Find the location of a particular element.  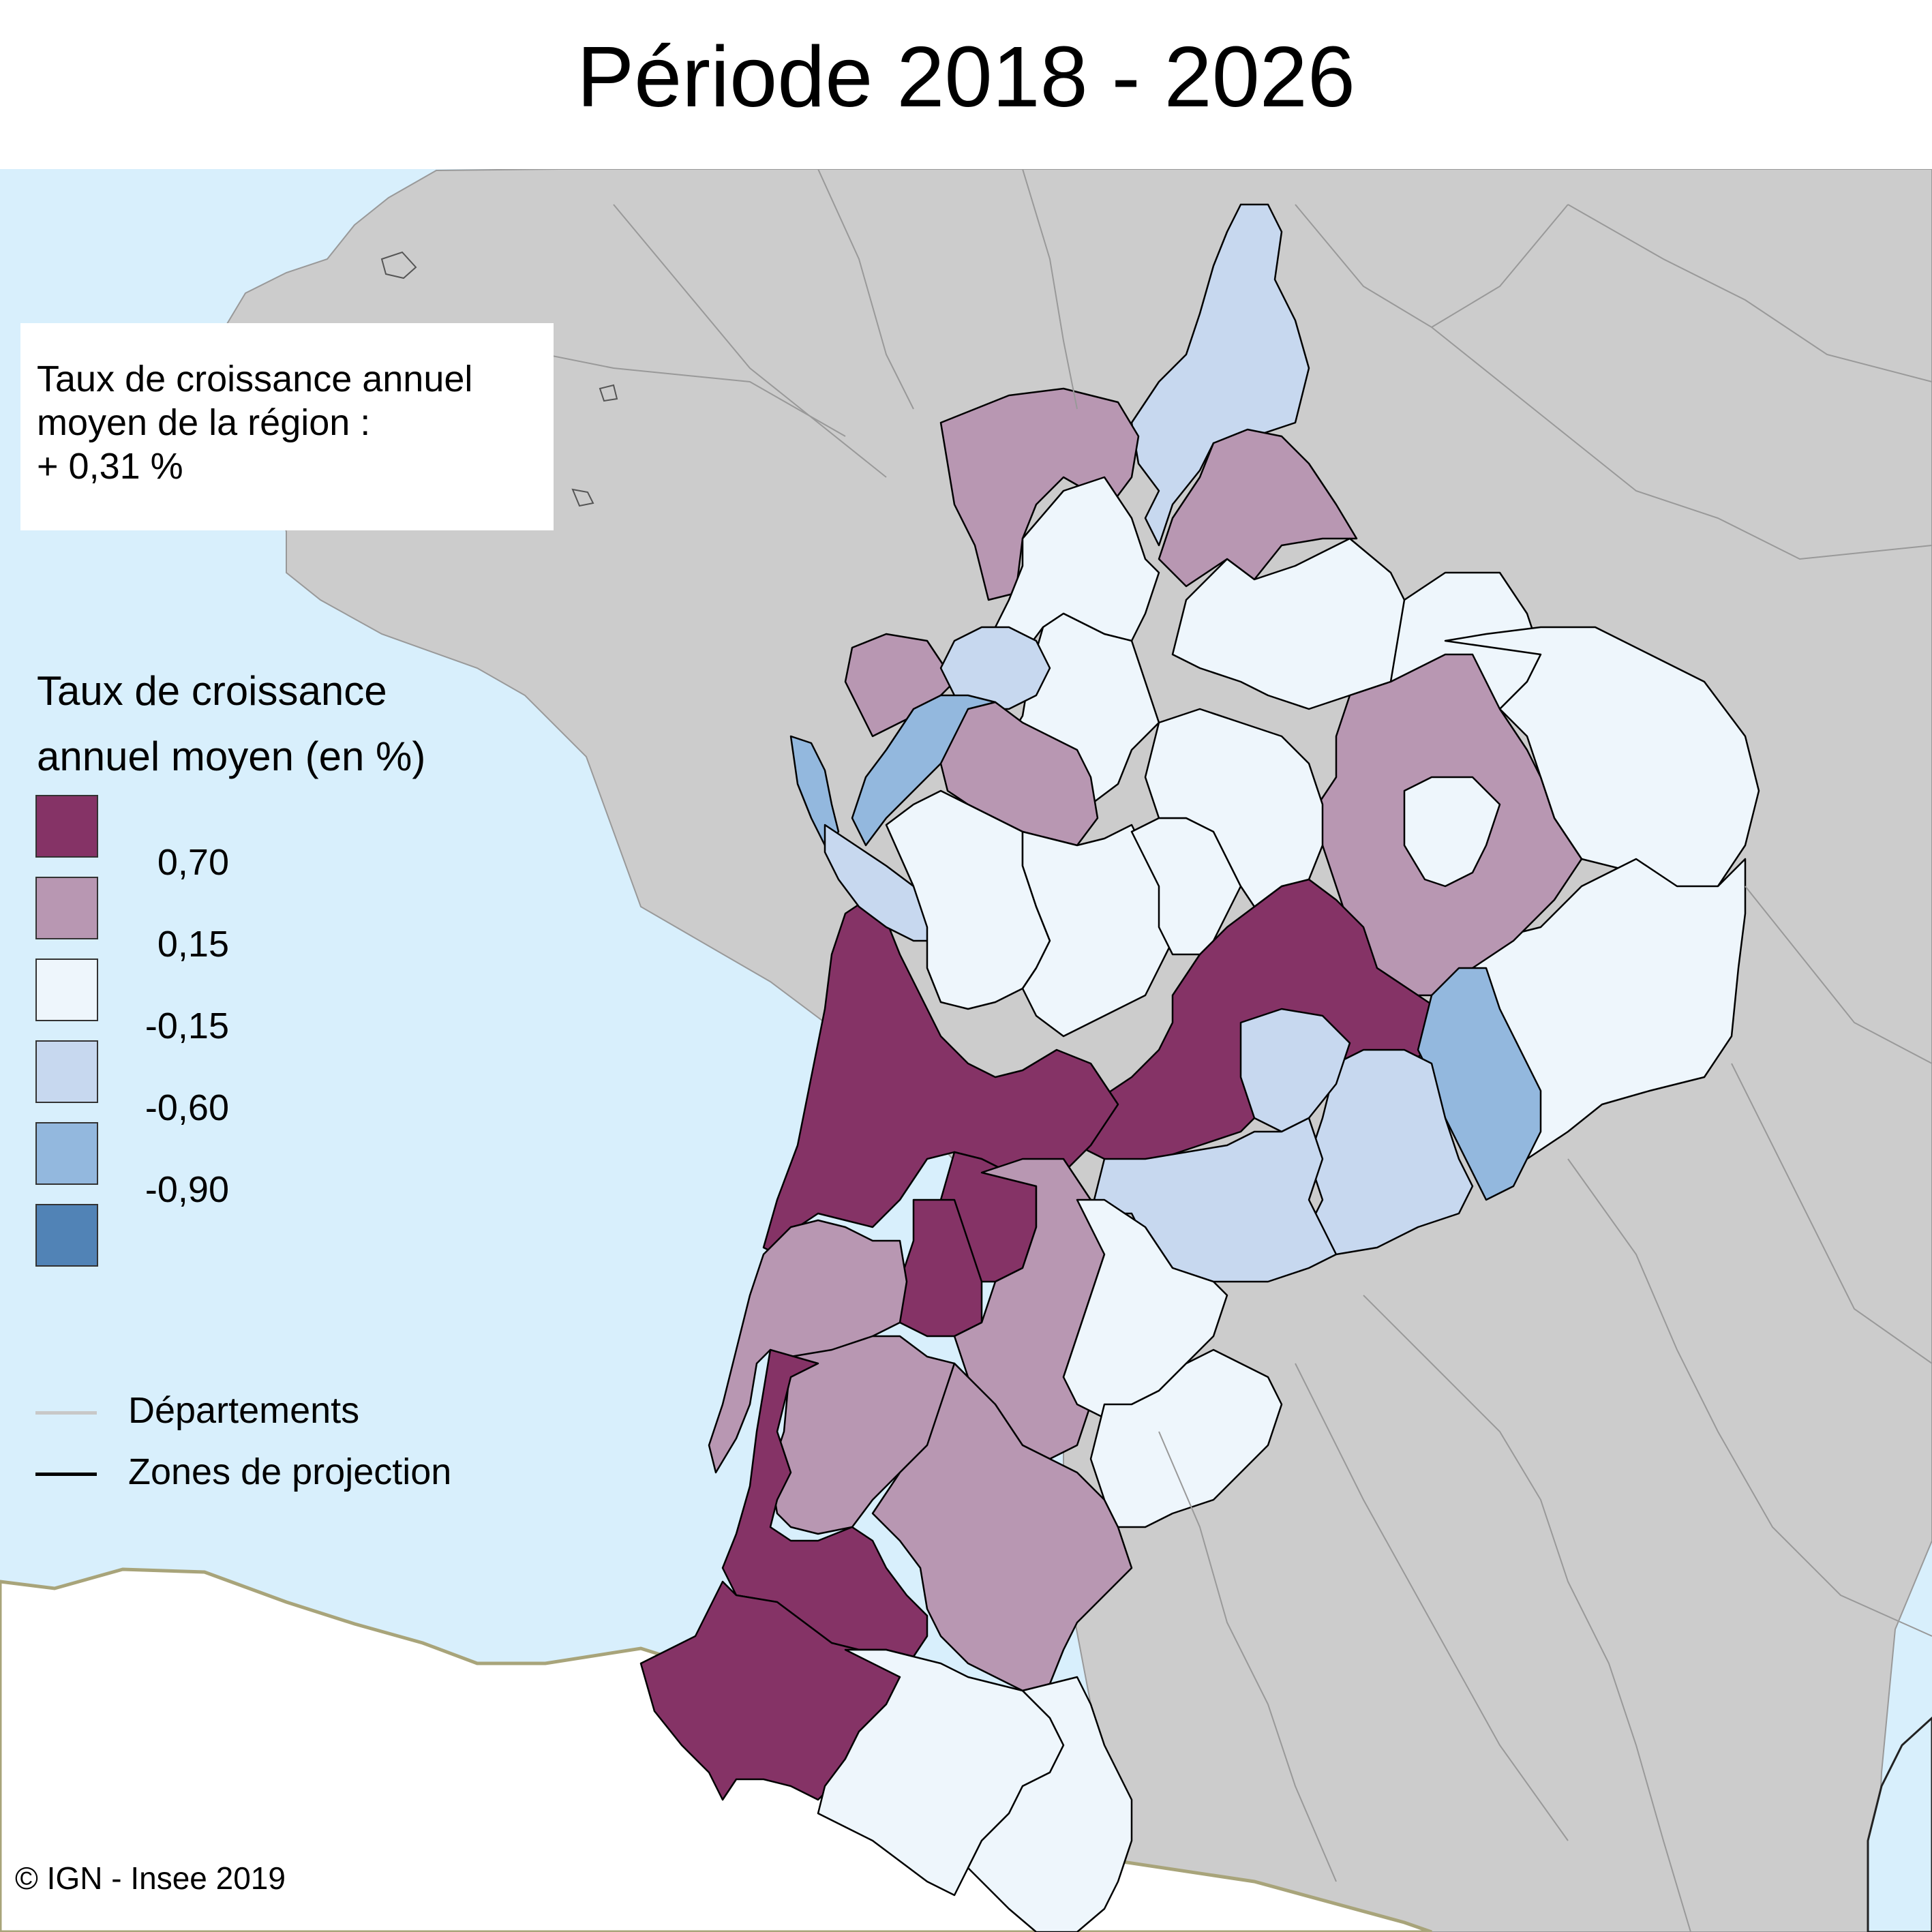

zone-vienne-north is located at coordinates (1258, 508).